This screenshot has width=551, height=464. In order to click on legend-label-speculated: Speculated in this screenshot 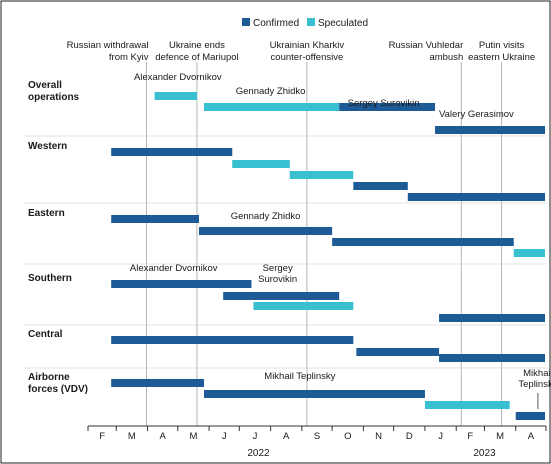, I will do `click(343, 23)`.